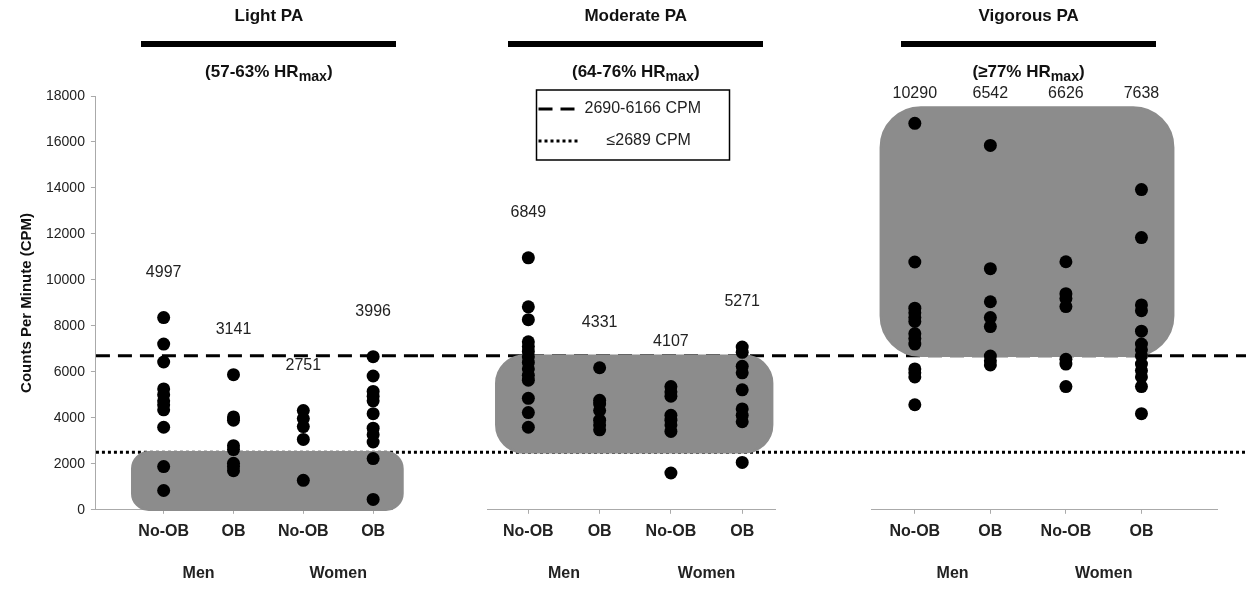 The image size is (1246, 605). Describe the element at coordinates (65, 278) in the screenshot. I see `y-tick-label: 10000` at that location.